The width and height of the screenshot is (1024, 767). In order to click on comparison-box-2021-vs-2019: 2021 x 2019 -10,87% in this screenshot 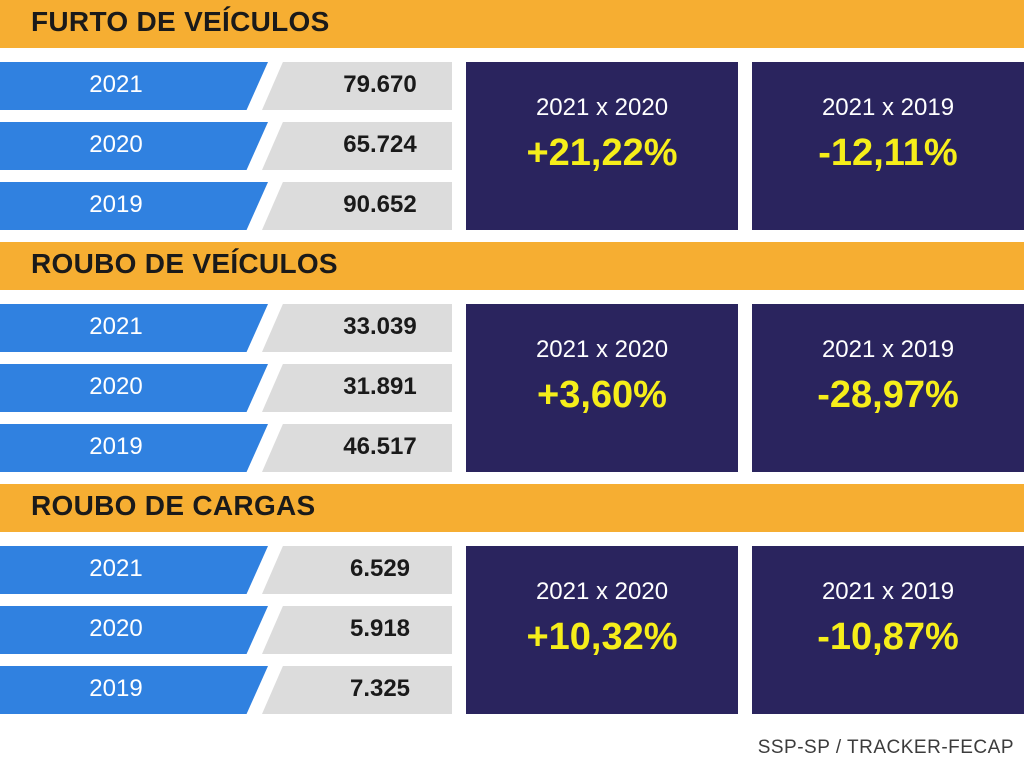, I will do `click(888, 630)`.